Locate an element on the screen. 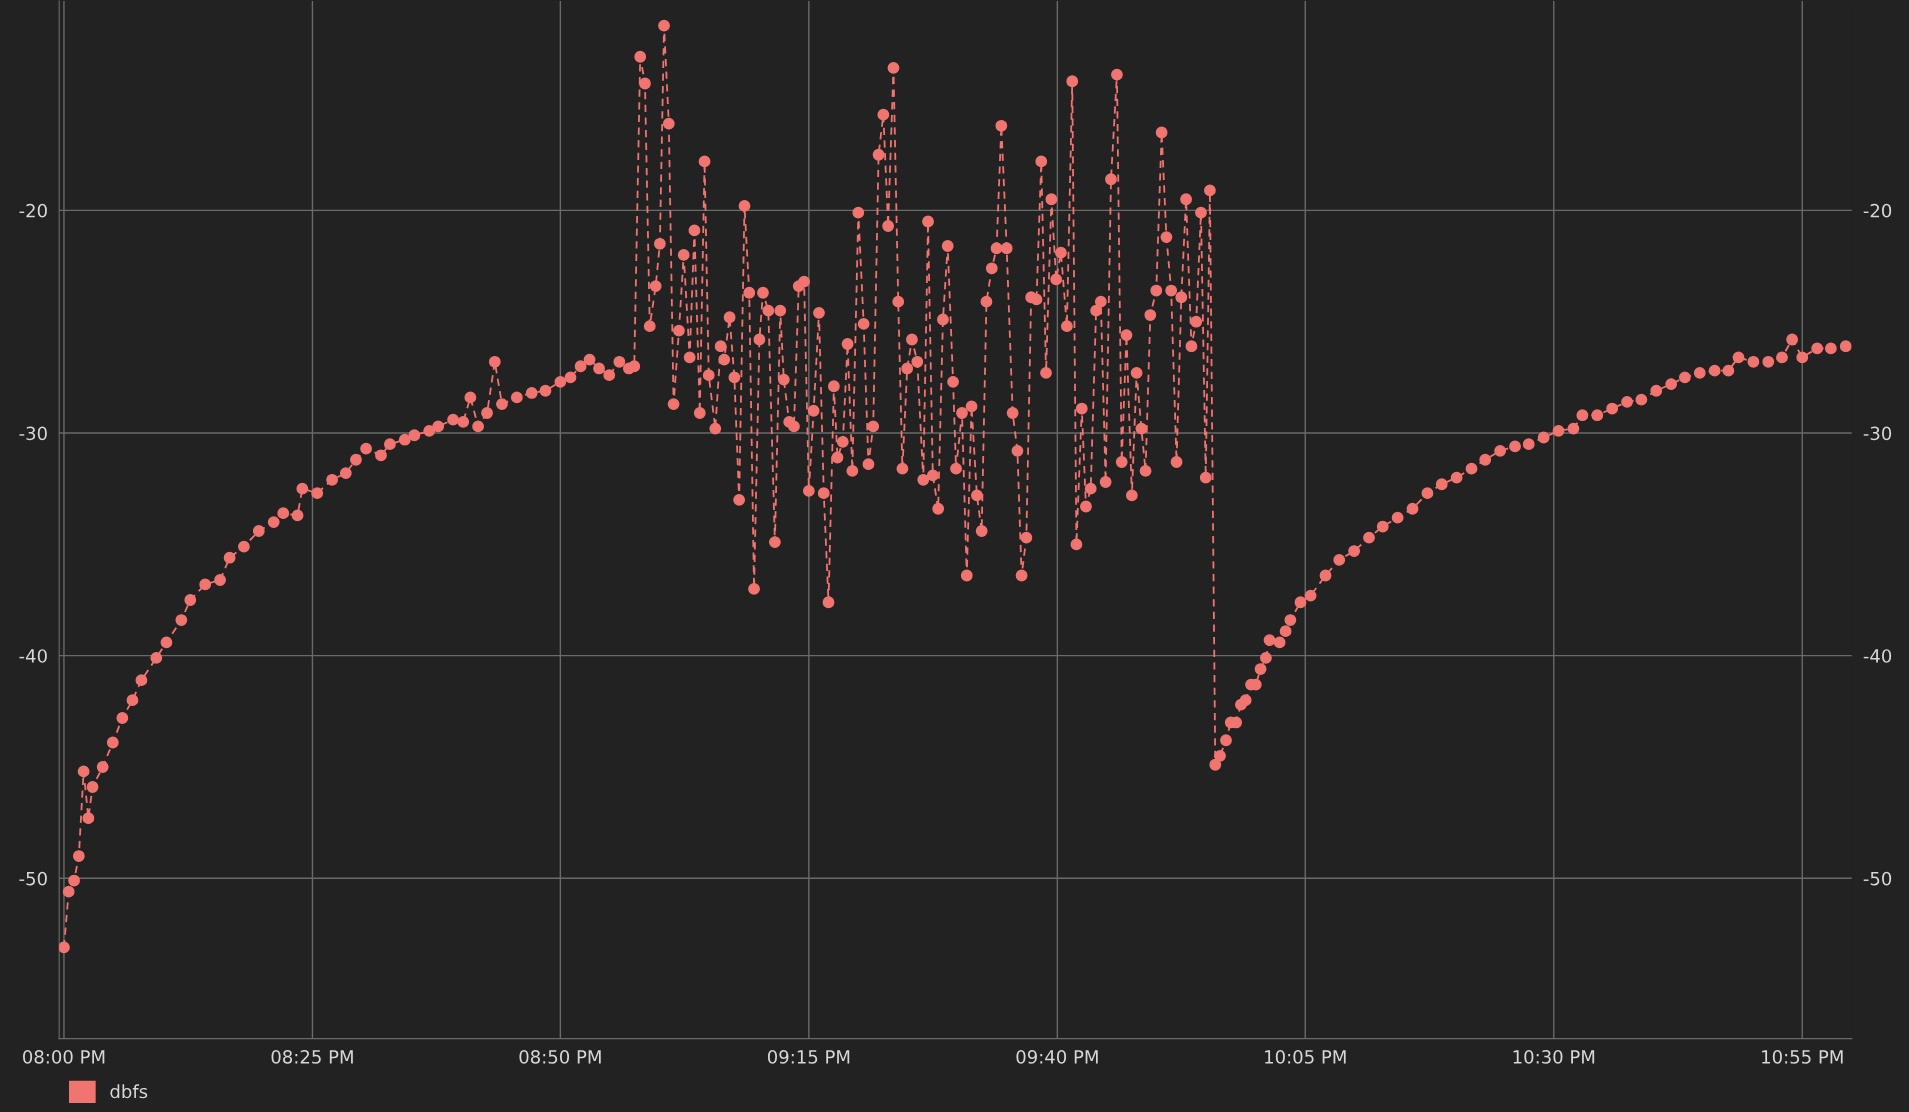 The height and width of the screenshot is (1112, 1909). x-tick-label: 08:25 PM is located at coordinates (312, 1057).